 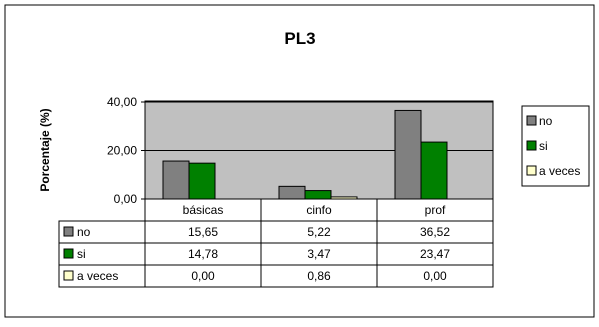 I want to click on chart-title: PL3, so click(x=299, y=38).